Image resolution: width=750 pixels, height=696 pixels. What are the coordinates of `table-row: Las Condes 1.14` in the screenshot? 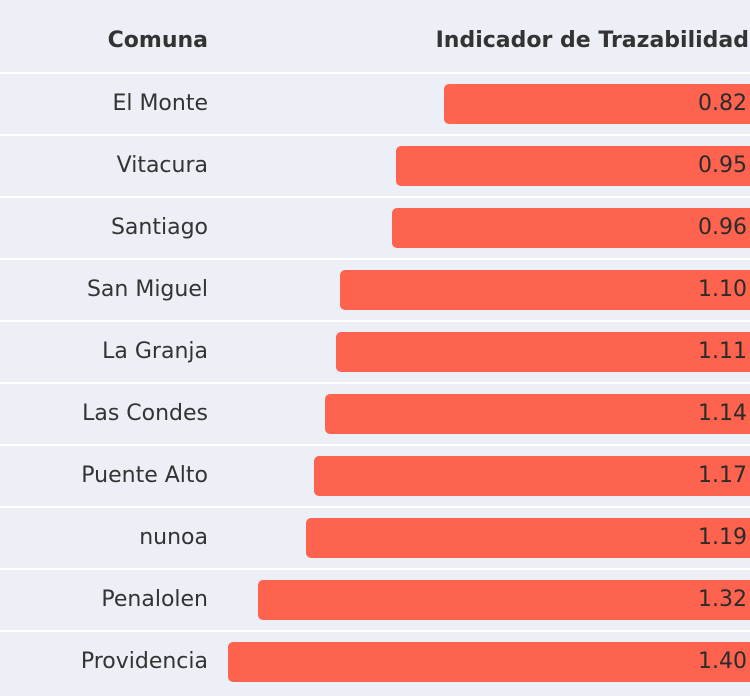 It's located at (375, 413).